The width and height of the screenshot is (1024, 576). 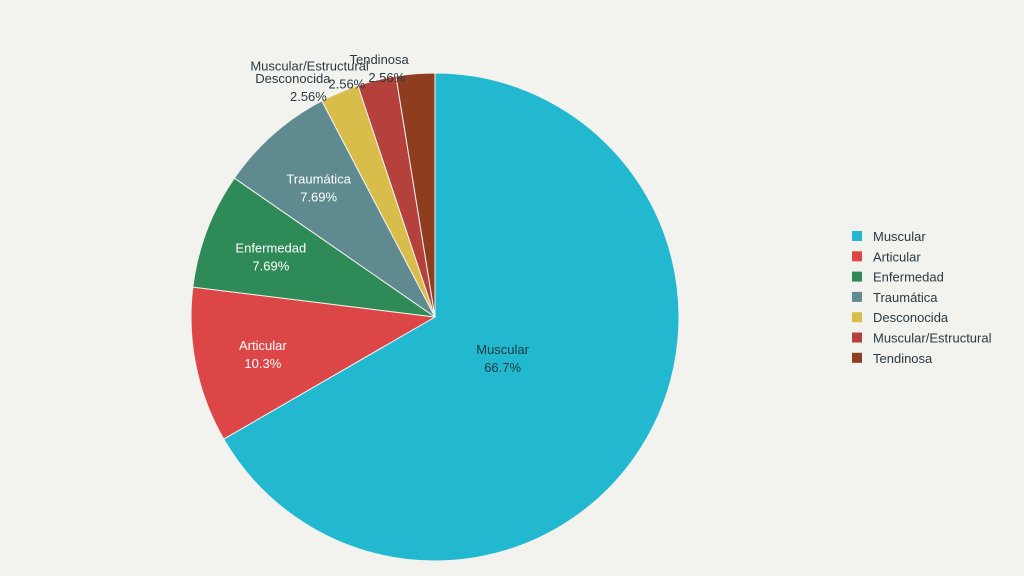 What do you see at coordinates (262, 363) in the screenshot?
I see `slice-value-label-articular: 10.3%` at bounding box center [262, 363].